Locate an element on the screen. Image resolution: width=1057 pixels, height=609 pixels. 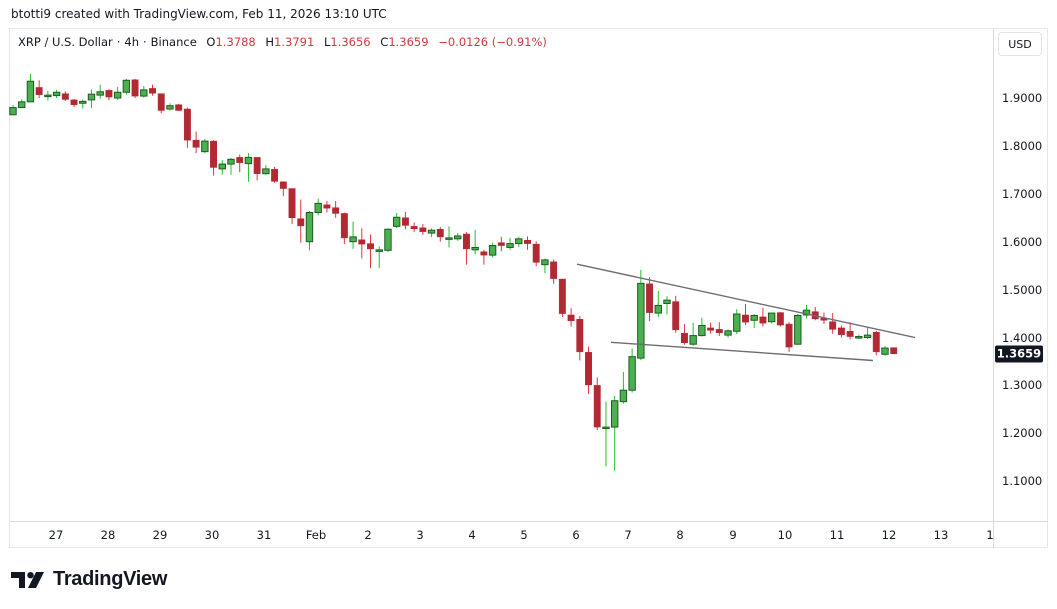
price-tick-label: 1.6000 is located at coordinates (1022, 241).